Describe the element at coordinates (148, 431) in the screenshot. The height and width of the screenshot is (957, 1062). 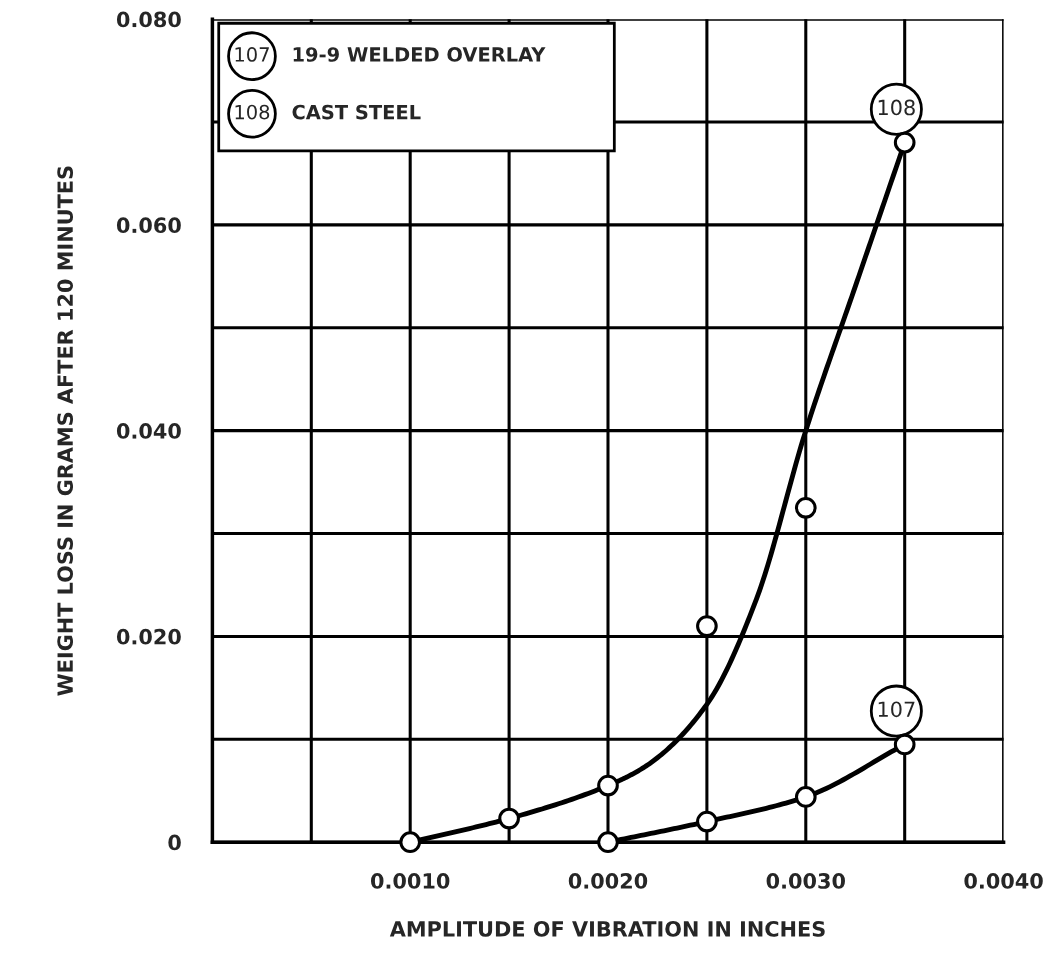
I see `y-tick-label: 0.040` at that location.